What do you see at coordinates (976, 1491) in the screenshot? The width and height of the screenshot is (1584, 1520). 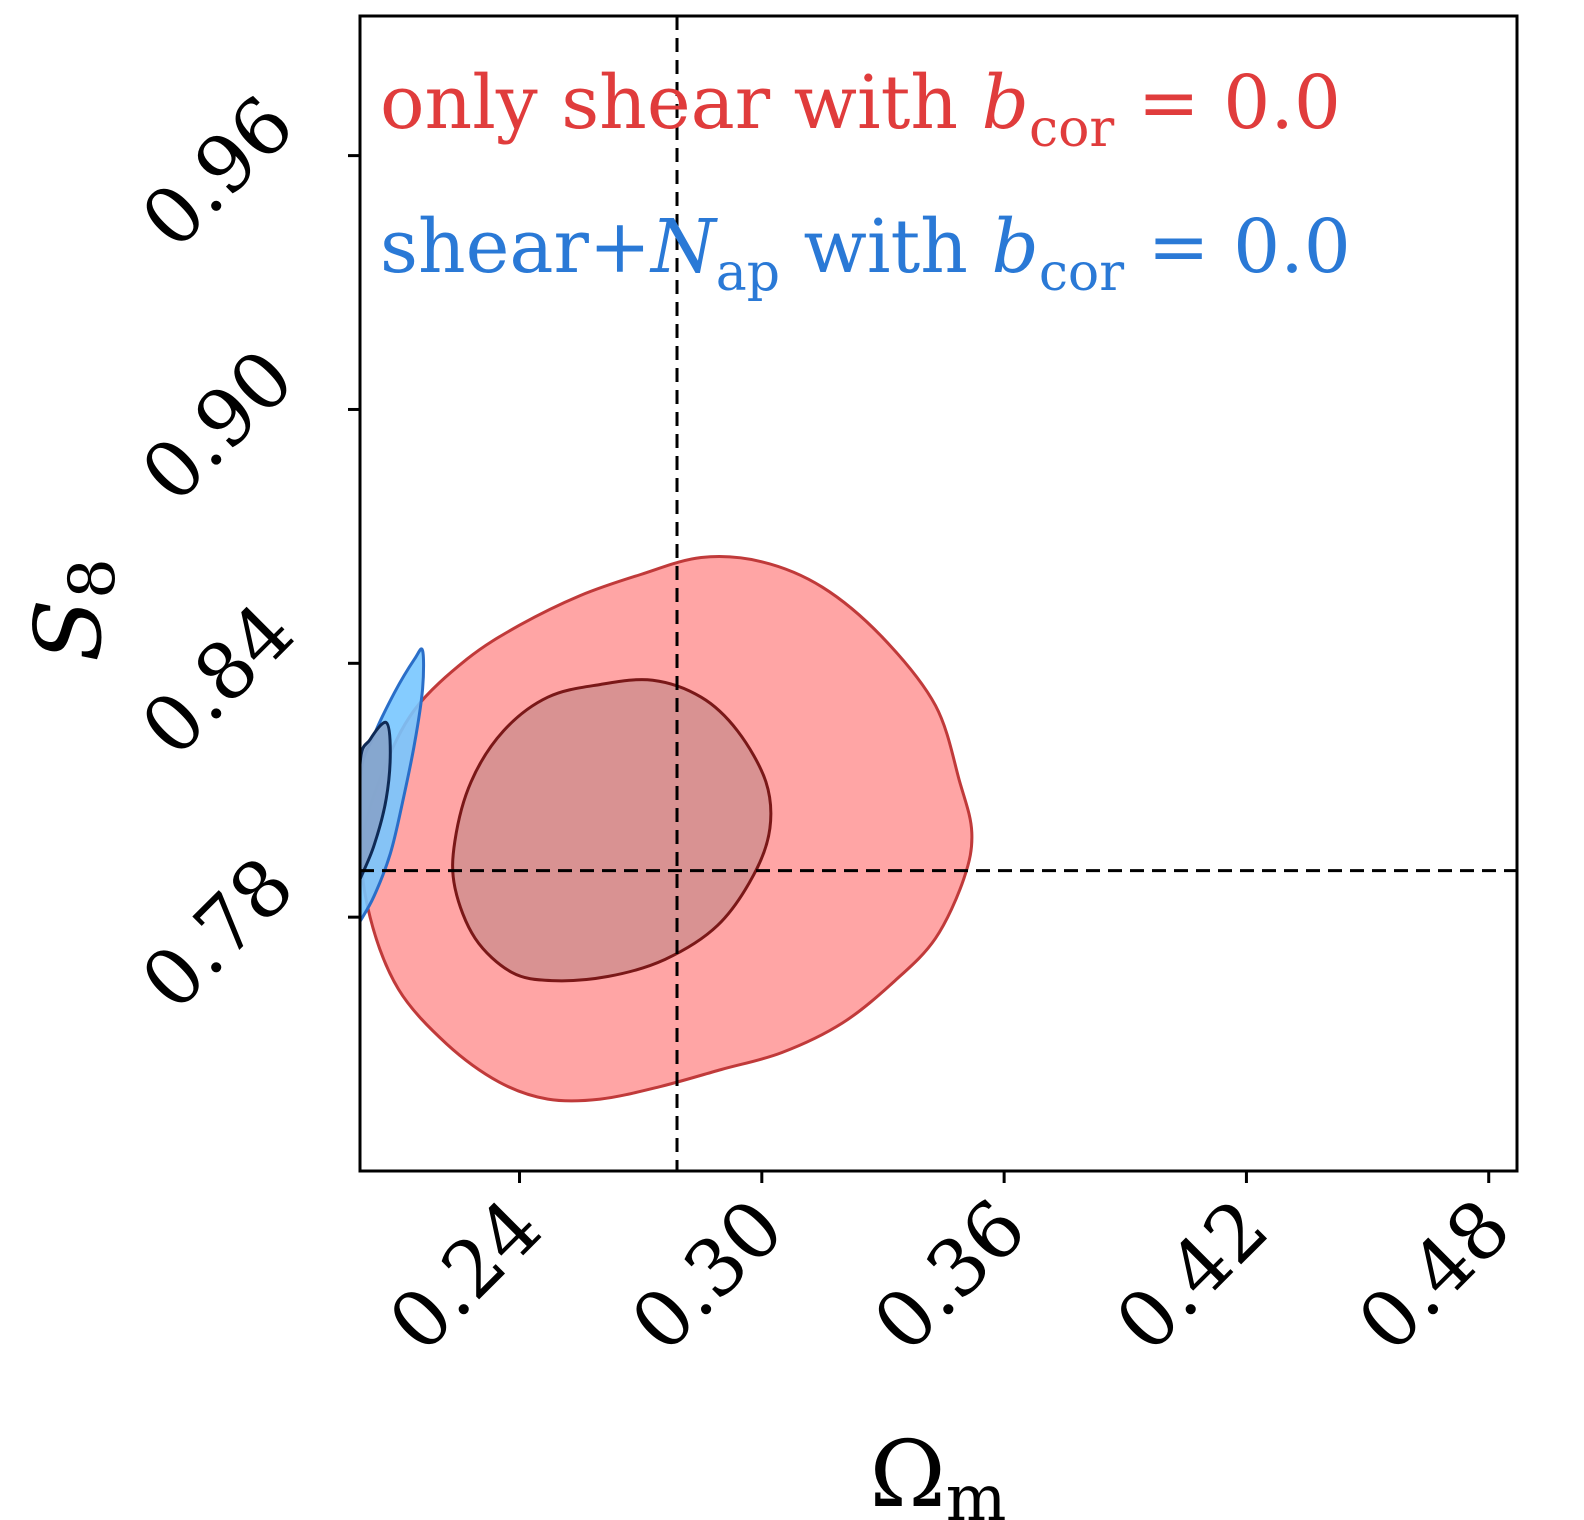 I see `x-axis-label-subscript: m` at bounding box center [976, 1491].